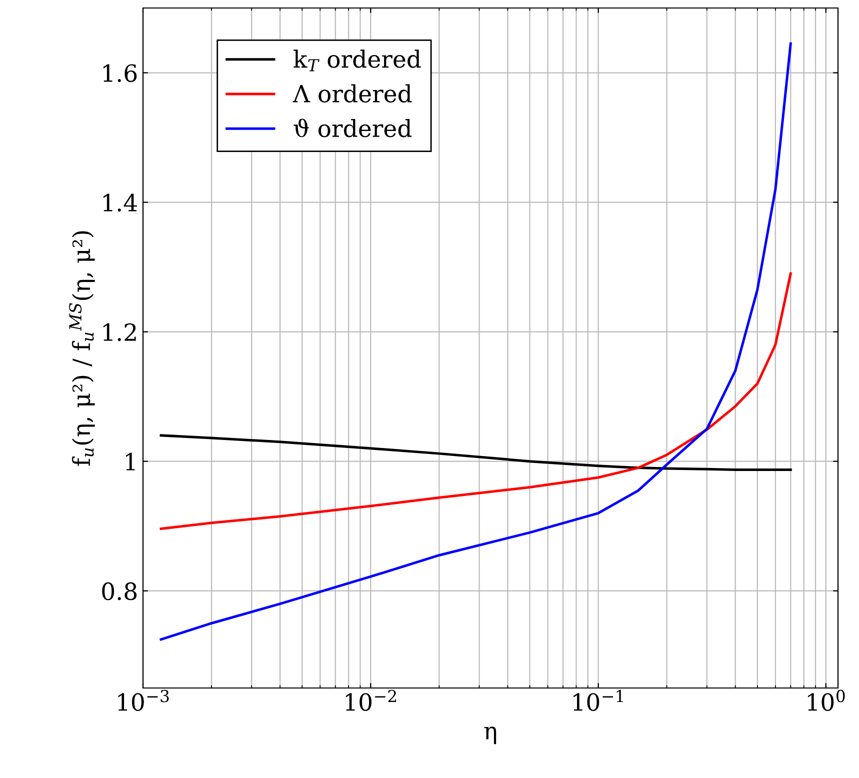 This screenshot has width=859, height=778. Describe the element at coordinates (119, 591) in the screenshot. I see `y-tick-label: 0.8` at that location.